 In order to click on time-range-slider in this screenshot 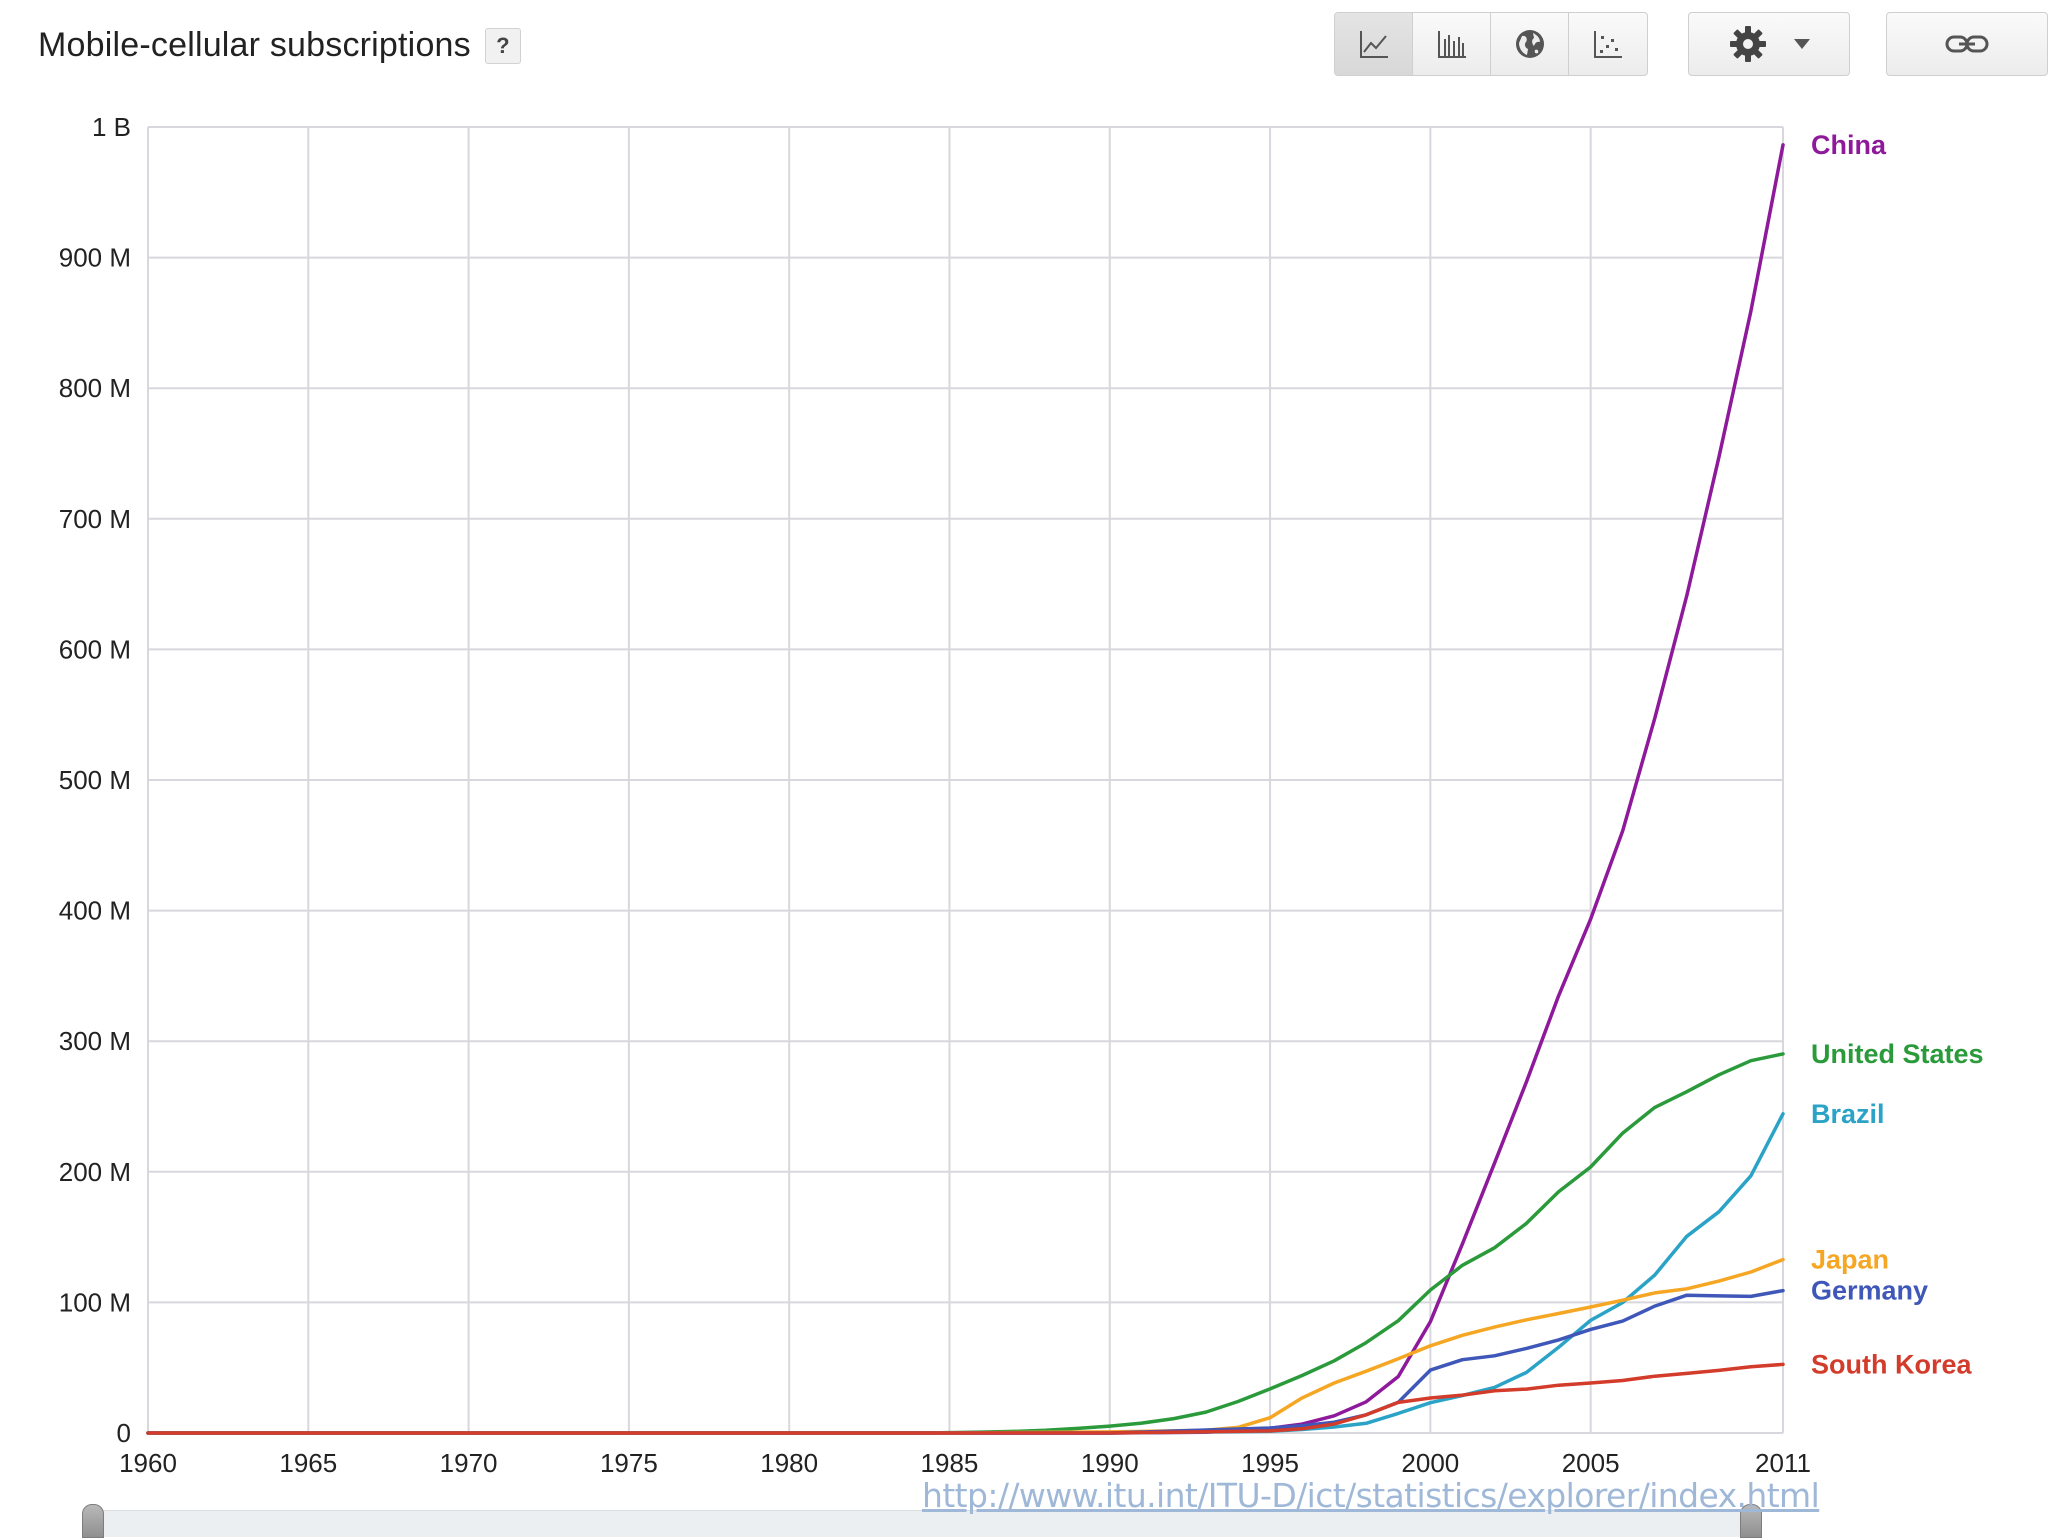, I will do `click(922, 1523)`.